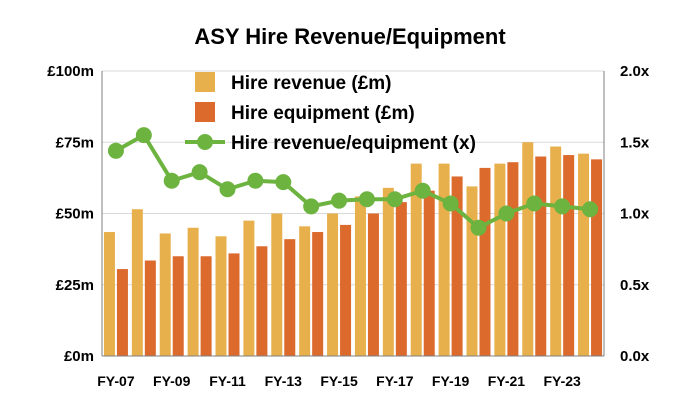 This screenshot has height=400, width=700. What do you see at coordinates (353, 143) in the screenshot?
I see `legend-label: Hire revenue/equipment (x)` at bounding box center [353, 143].